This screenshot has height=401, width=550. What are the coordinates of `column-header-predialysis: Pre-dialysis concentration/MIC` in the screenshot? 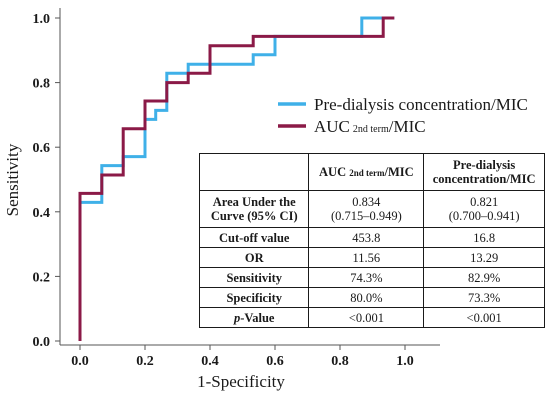 It's located at (484, 172).